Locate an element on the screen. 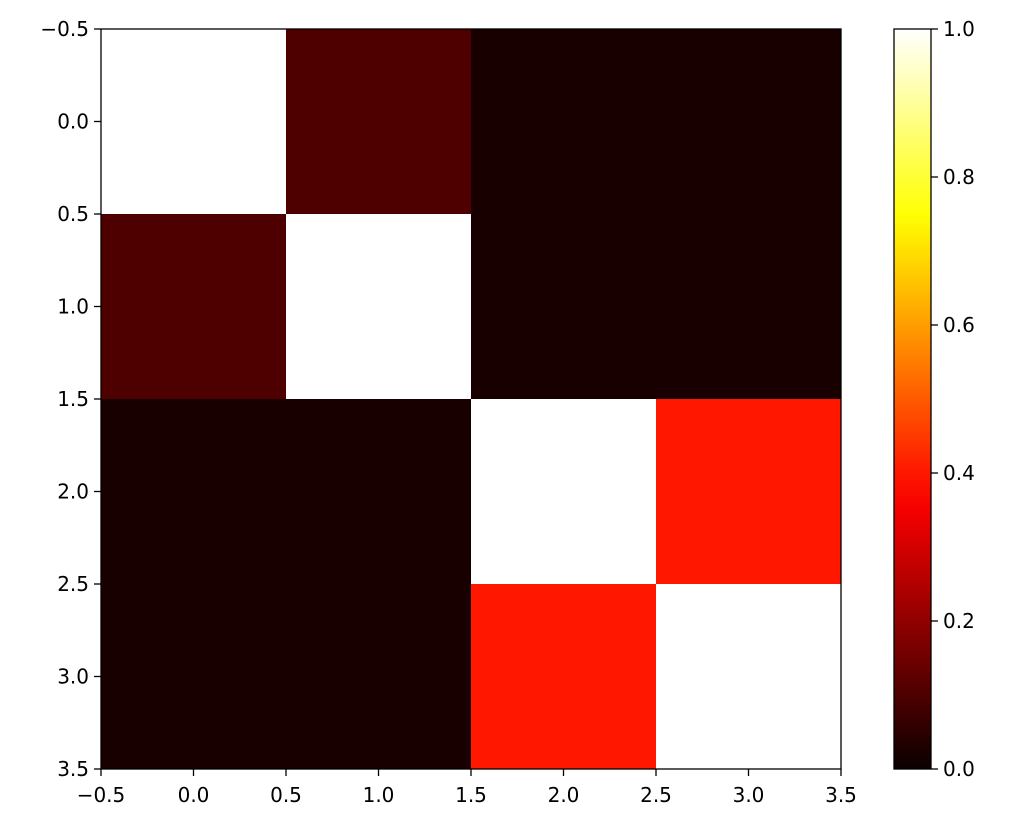 This screenshot has height=832, width=1010. x-tick-label: −0.5 is located at coordinates (101, 795).